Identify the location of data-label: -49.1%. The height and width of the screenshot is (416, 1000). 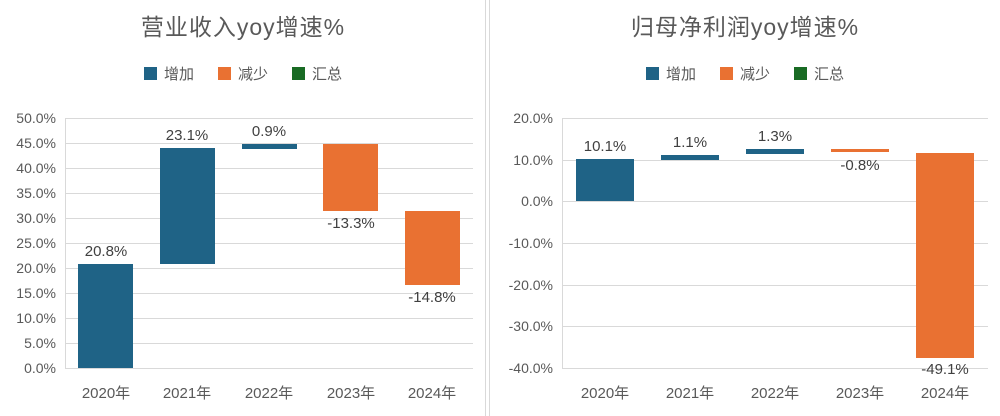
(945, 369).